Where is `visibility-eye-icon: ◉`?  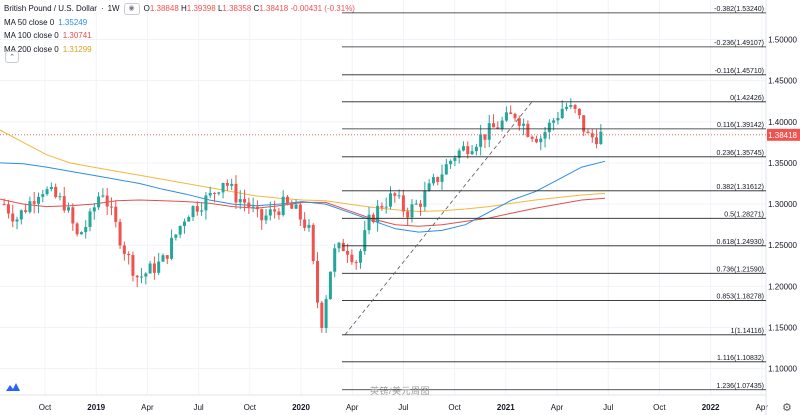
visibility-eye-icon: ◉ is located at coordinates (131, 8).